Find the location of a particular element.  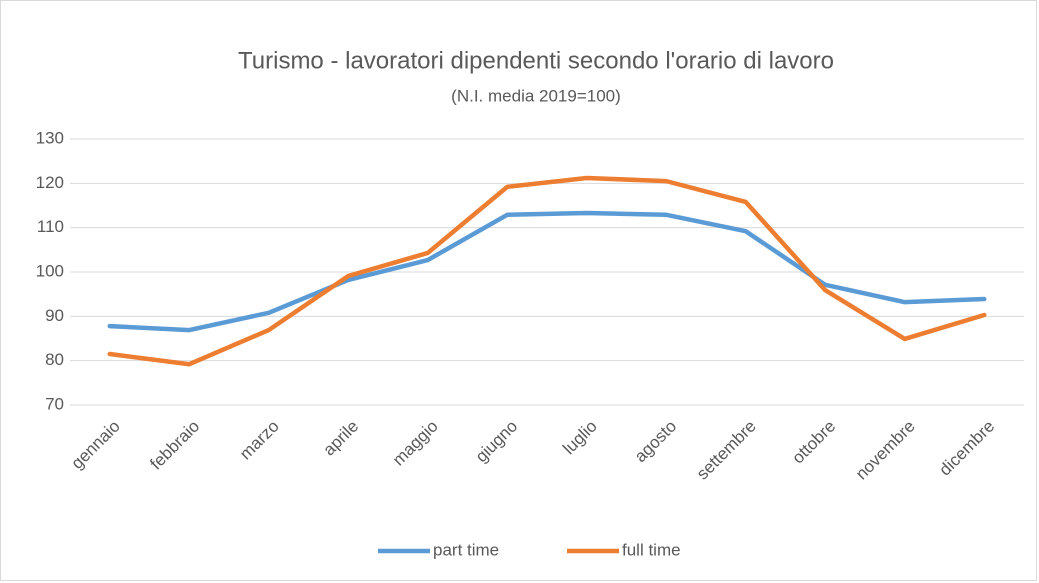

chart-subtitle: (N.I. media 2019=100) is located at coordinates (536, 95).